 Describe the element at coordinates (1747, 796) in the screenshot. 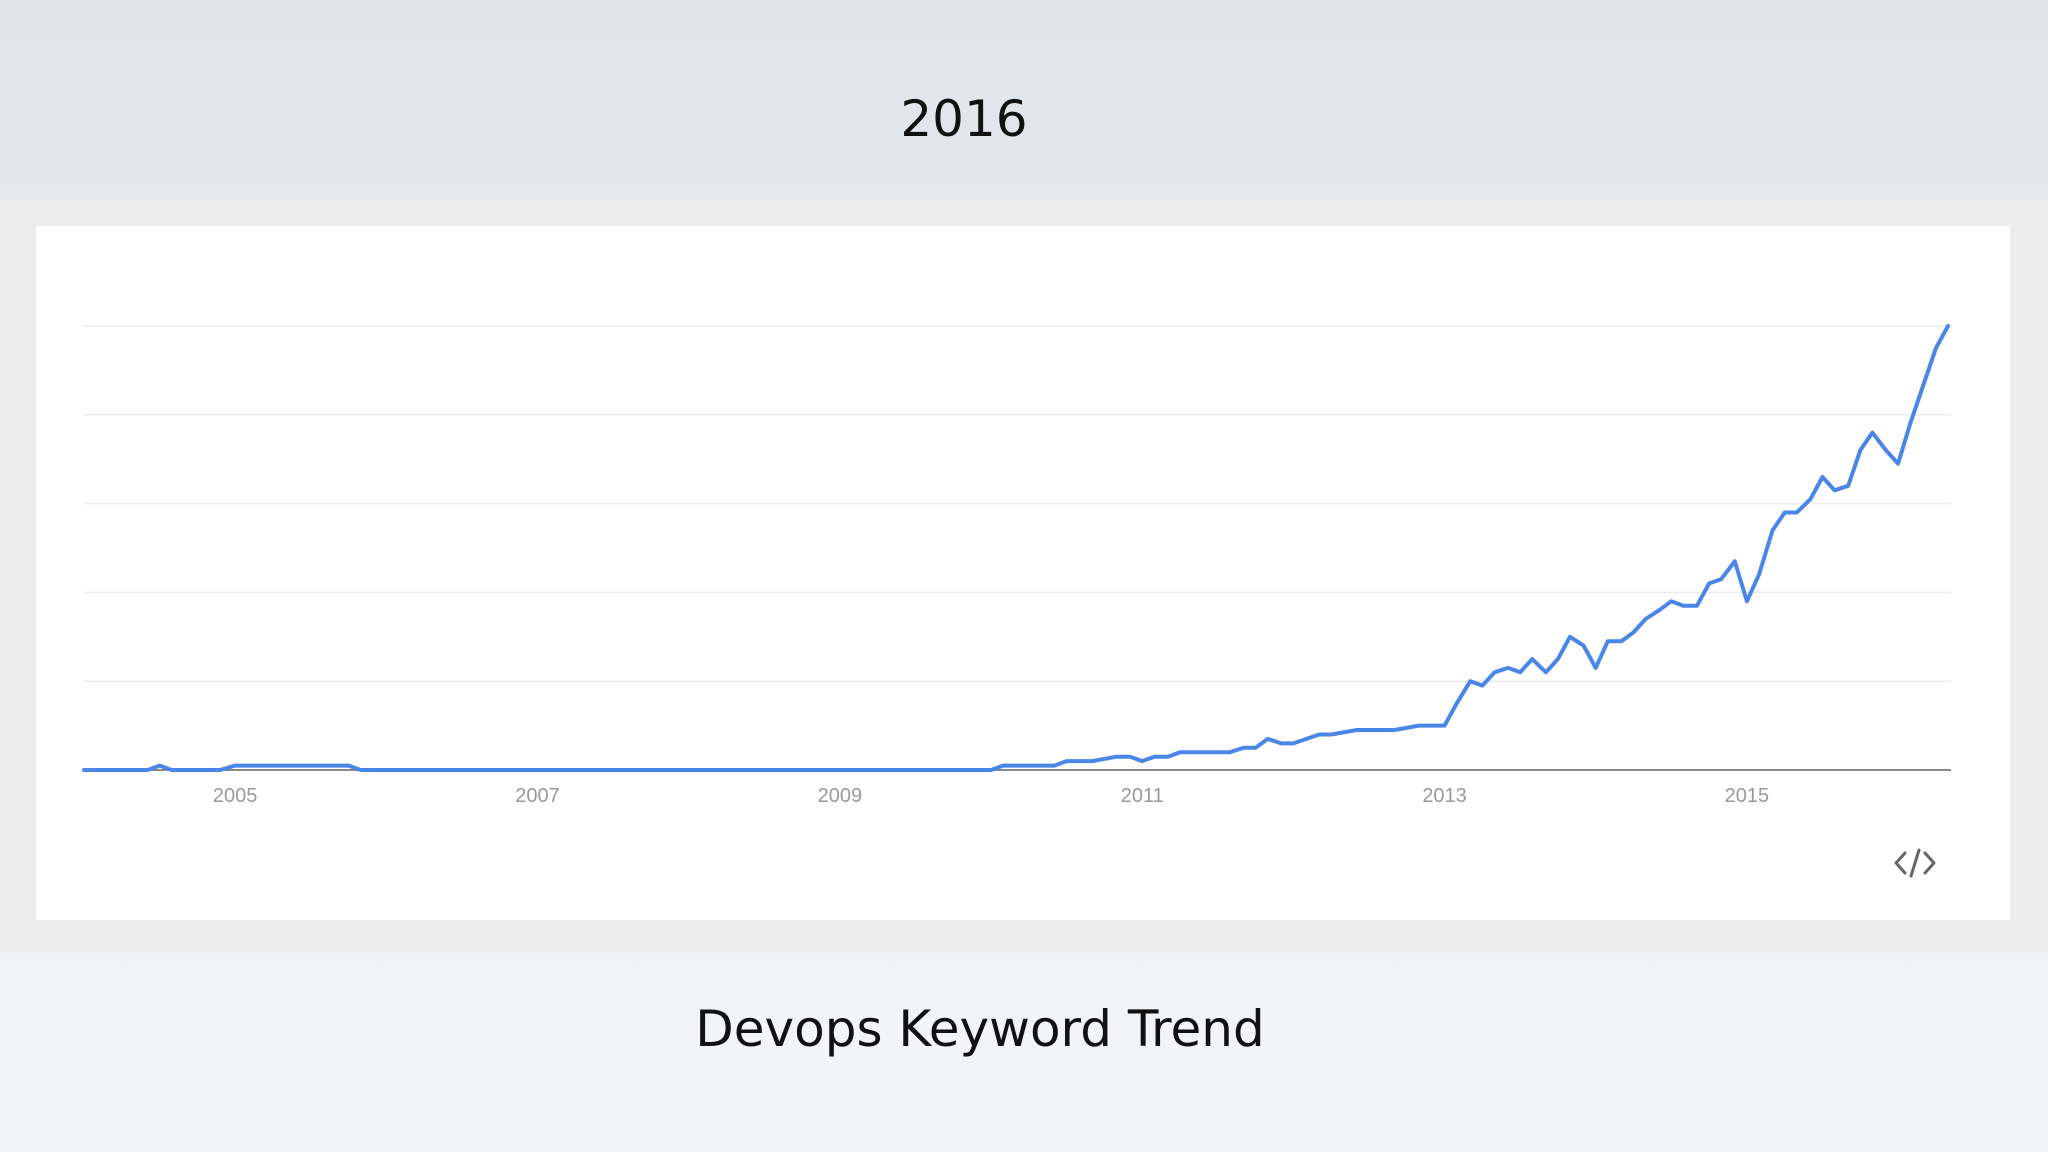

I see `x-tick-label: 2015` at that location.